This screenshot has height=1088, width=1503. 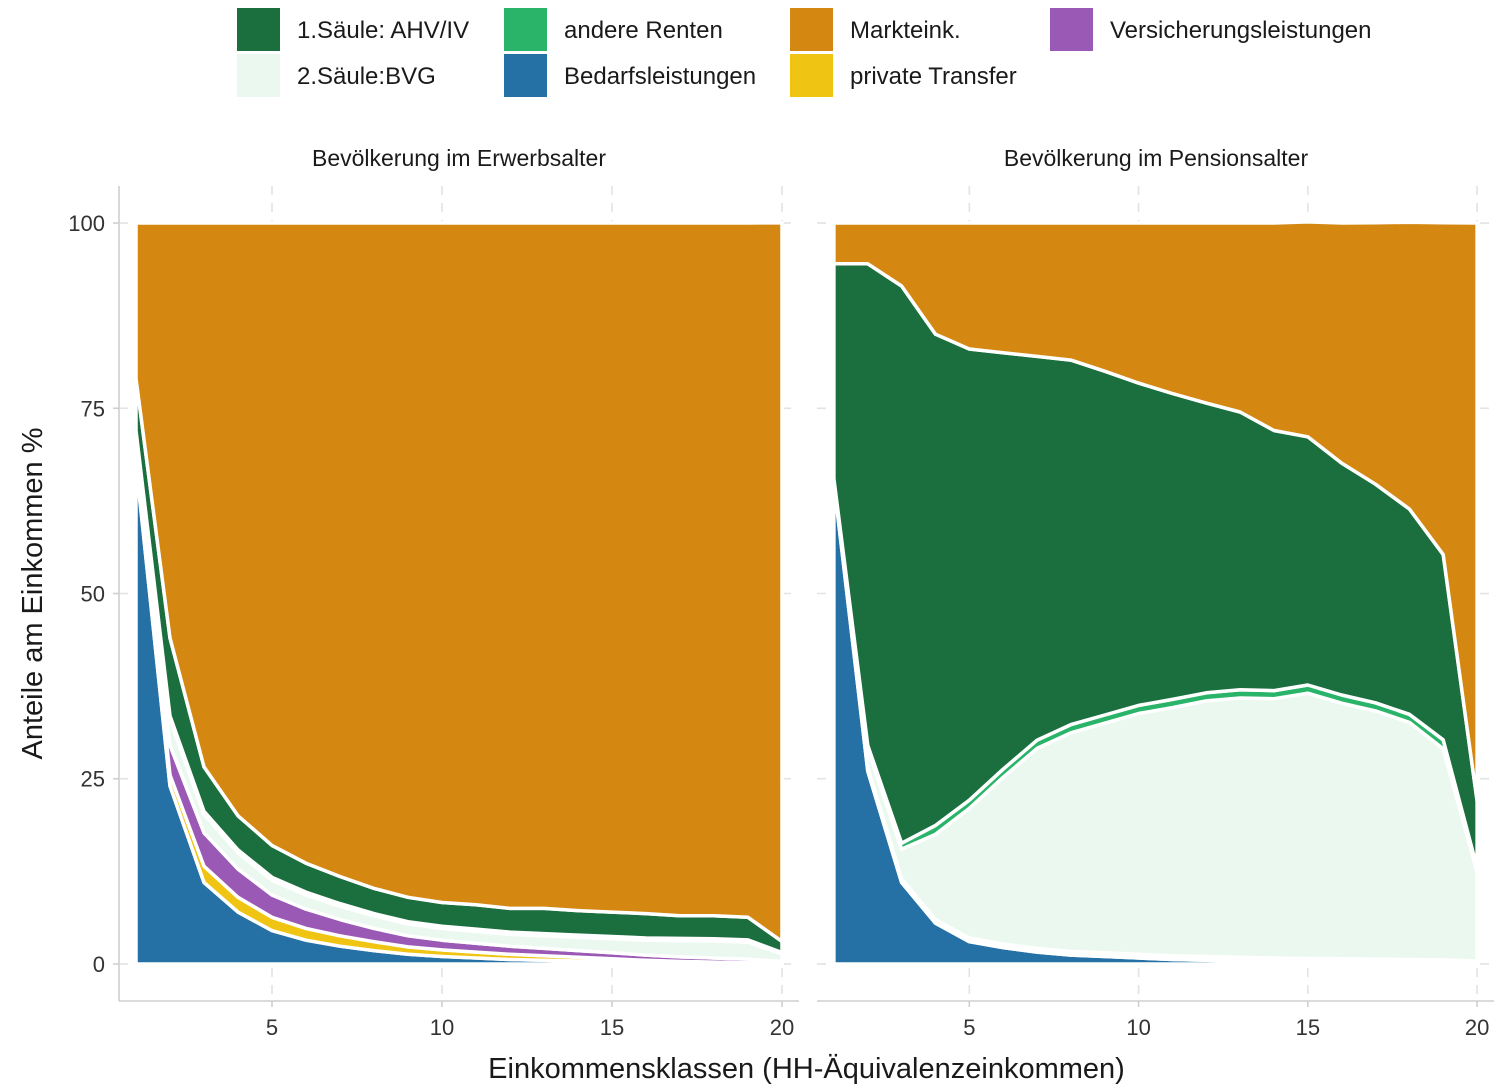 I want to click on legend-item-bvg: 2.Säule:BVG, so click(x=336, y=75).